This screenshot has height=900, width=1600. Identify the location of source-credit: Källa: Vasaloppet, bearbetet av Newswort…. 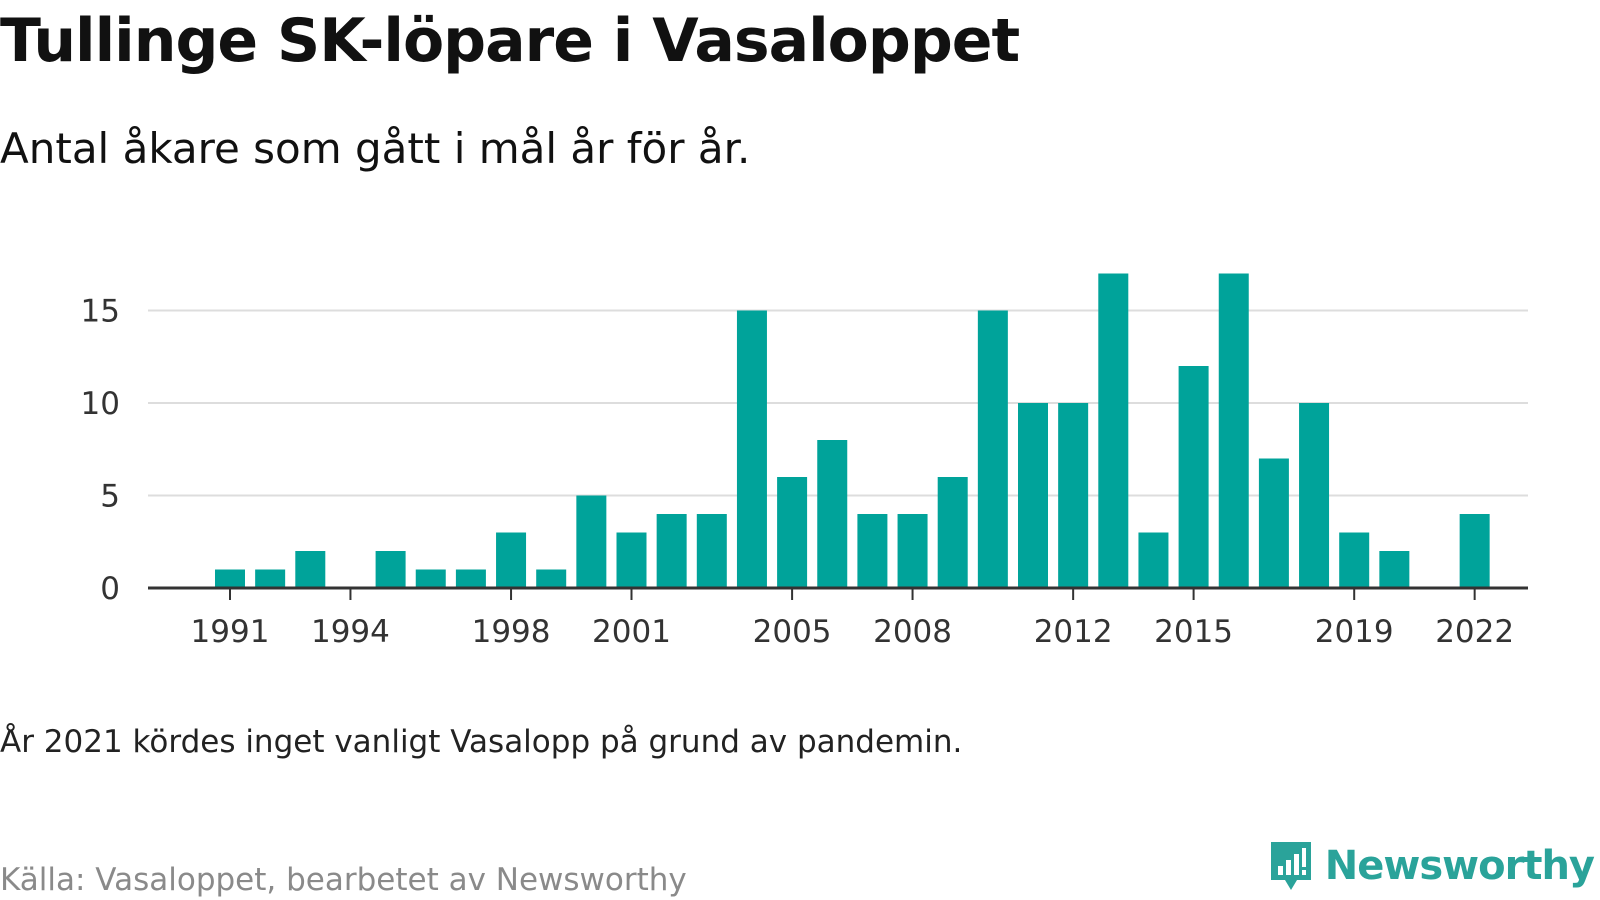
(343, 880).